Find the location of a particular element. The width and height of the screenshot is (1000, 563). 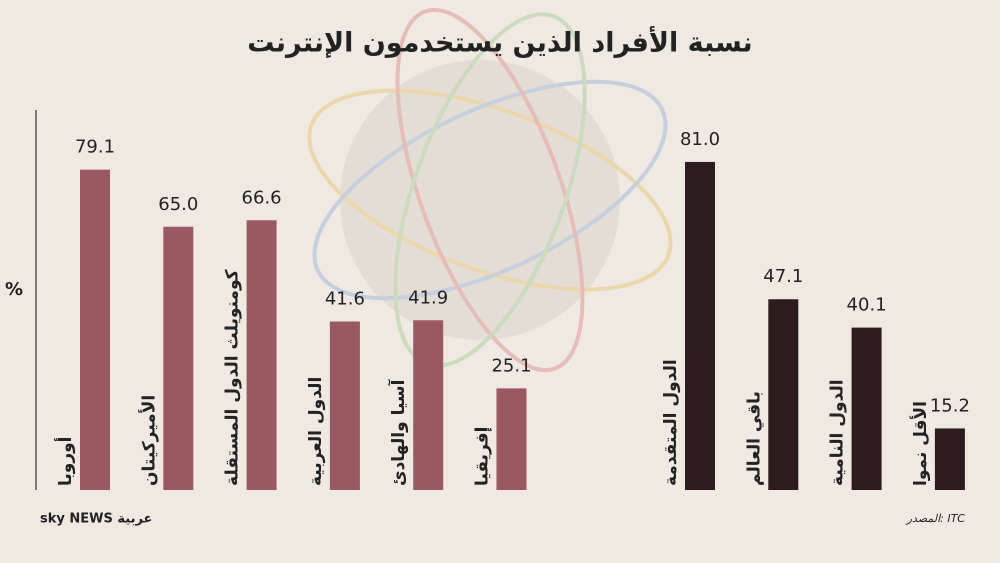

category-label: الدول النامية is located at coordinates (838, 432).